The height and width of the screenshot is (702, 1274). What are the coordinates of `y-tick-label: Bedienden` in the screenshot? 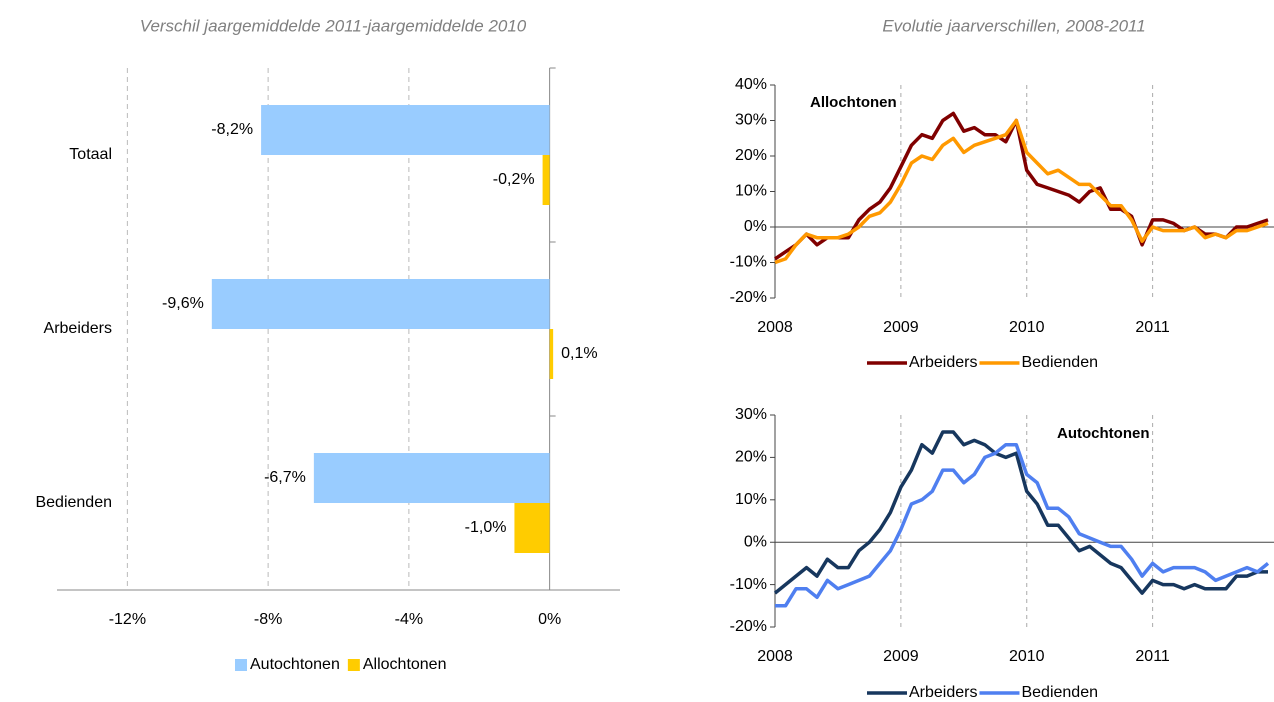 It's located at (73, 502).